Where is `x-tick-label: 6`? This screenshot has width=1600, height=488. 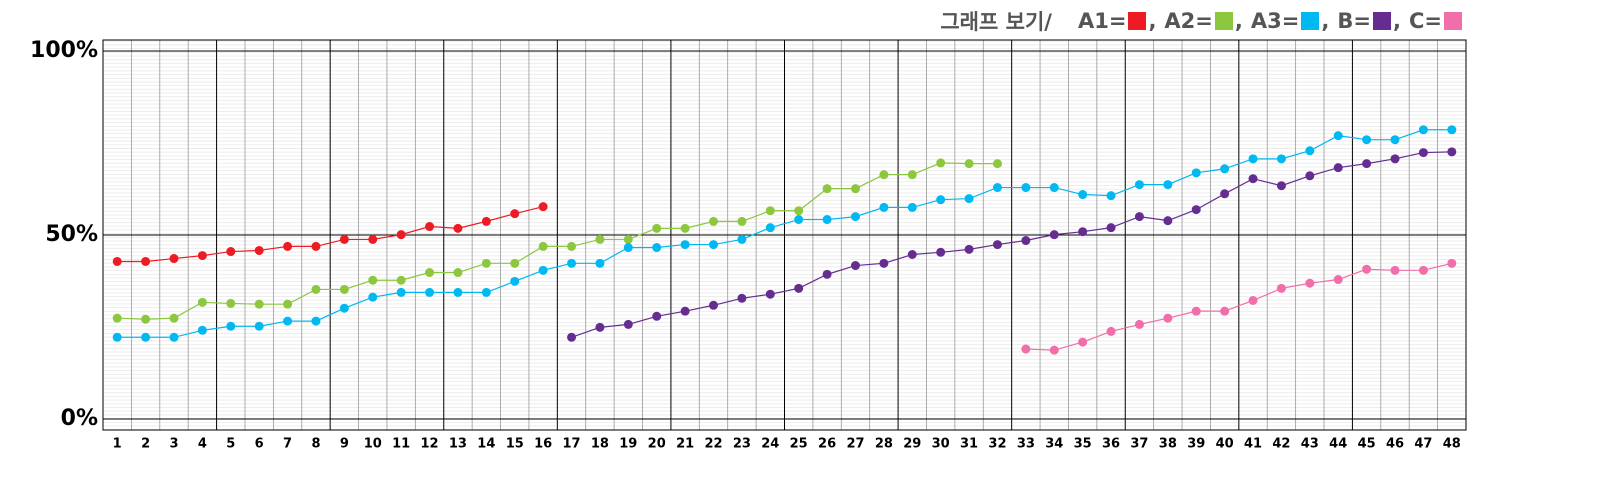
x-tick-label: 6 is located at coordinates (259, 444).